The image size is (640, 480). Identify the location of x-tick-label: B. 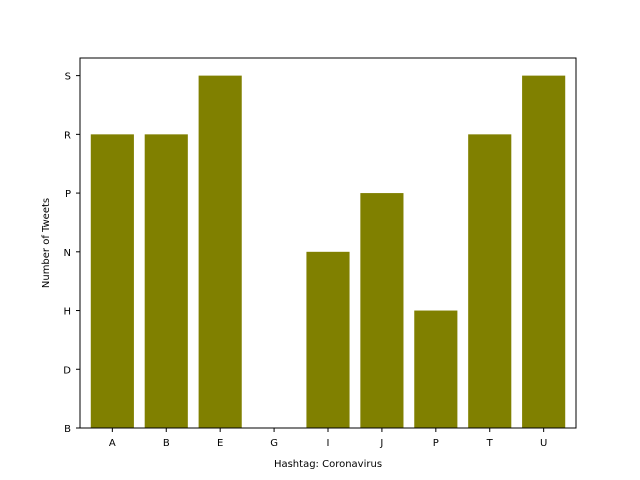
(166, 443).